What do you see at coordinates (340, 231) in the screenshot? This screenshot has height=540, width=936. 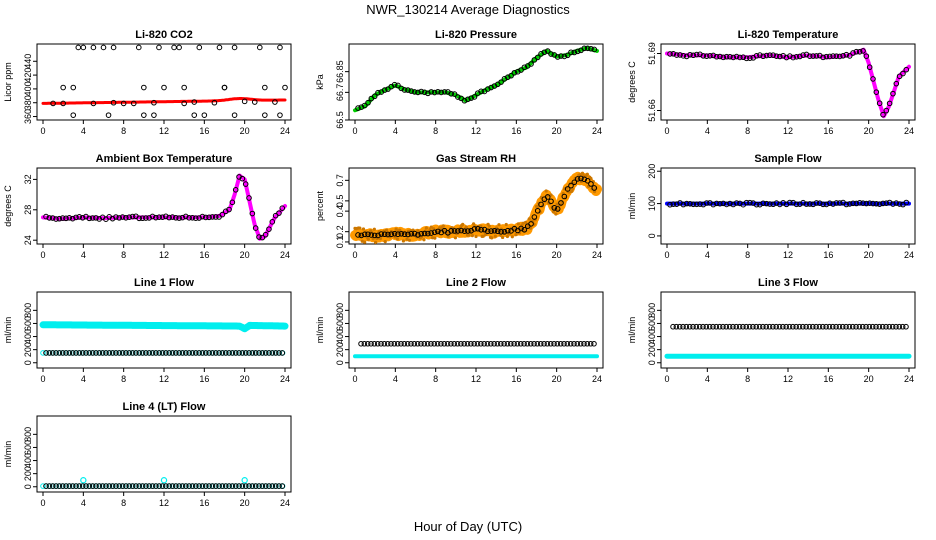 I see `y-tick-label: 0.2` at bounding box center [340, 231].